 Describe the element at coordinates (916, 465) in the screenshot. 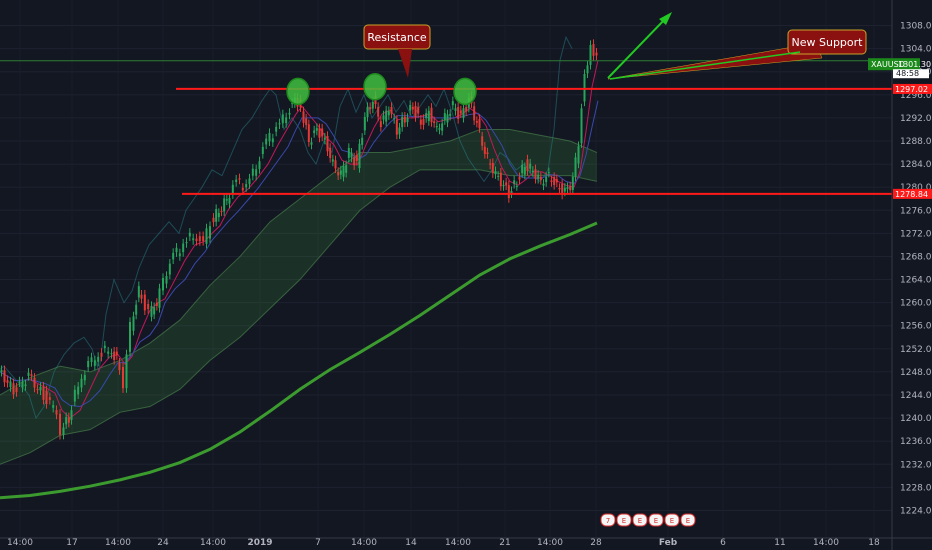

I see `price-tick-label: 1232.00` at that location.